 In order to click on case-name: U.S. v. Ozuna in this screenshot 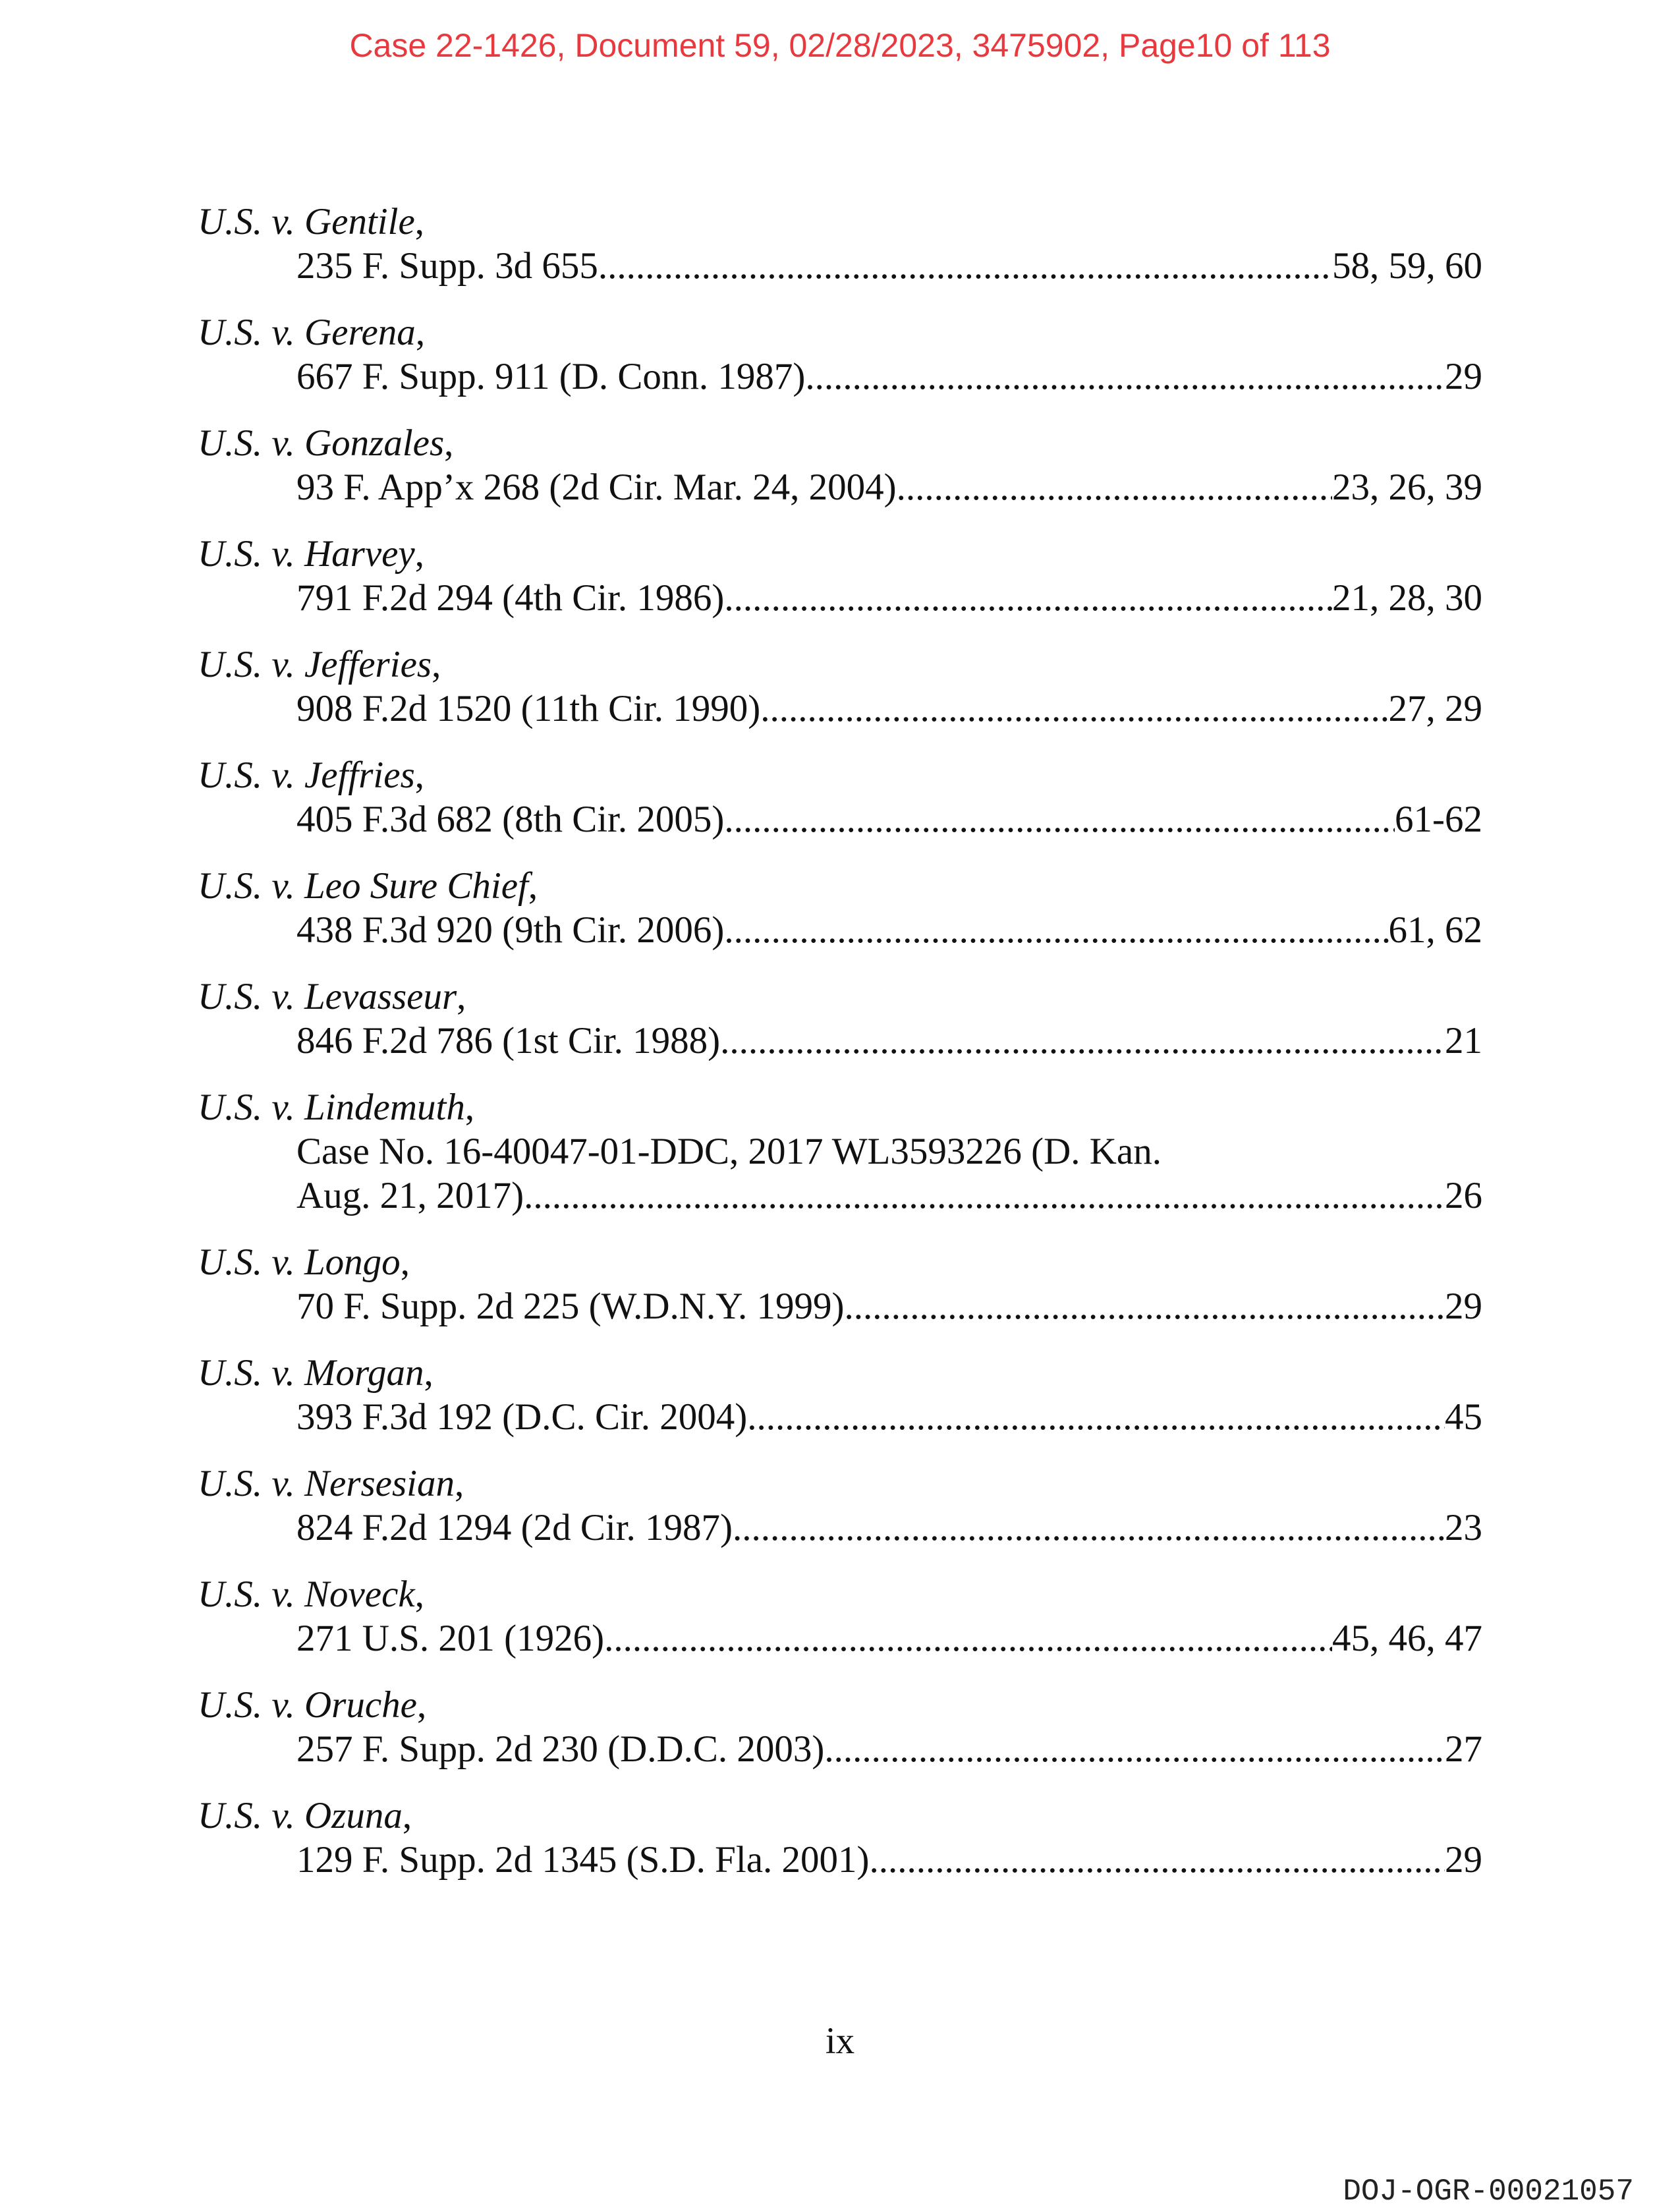, I will do `click(300, 1815)`.